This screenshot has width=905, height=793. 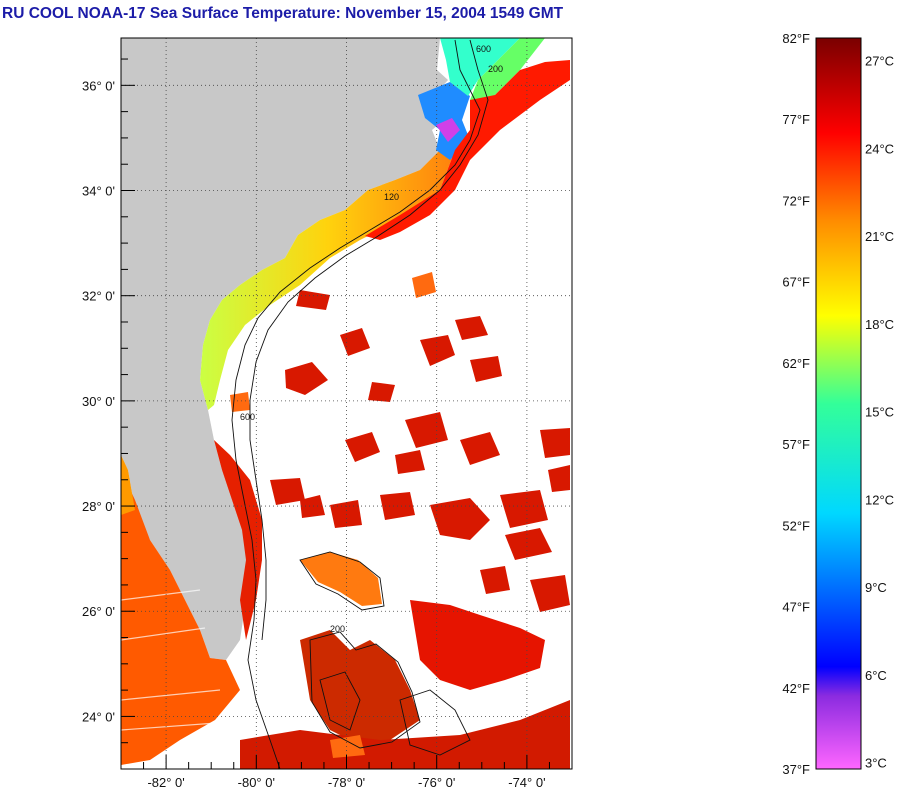 What do you see at coordinates (436, 782) in the screenshot?
I see `lon-tick-label-3: -76° 0'` at bounding box center [436, 782].